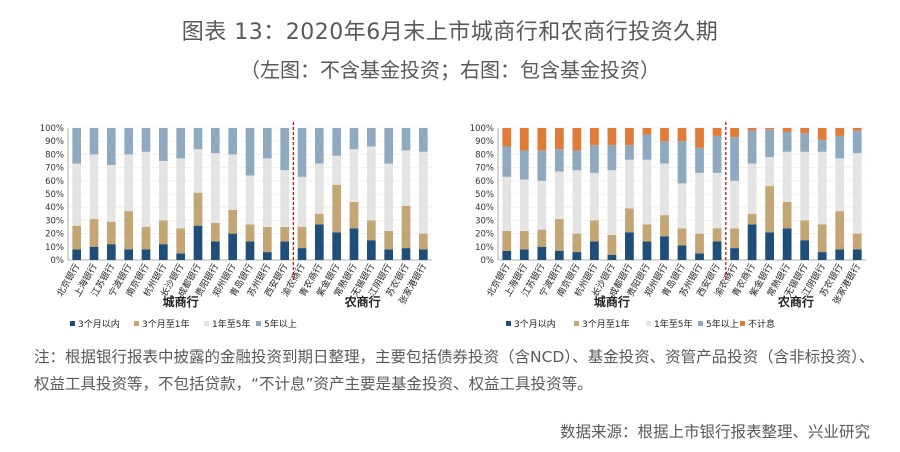  I want to click on legend-label: 1年至5年, so click(673, 324).